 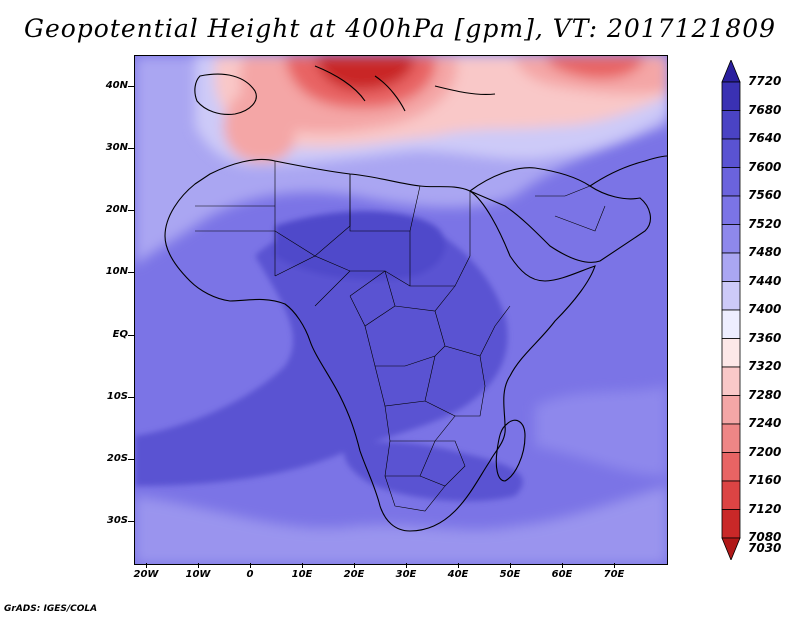 I want to click on madagascar-coastline, so click(x=510, y=450).